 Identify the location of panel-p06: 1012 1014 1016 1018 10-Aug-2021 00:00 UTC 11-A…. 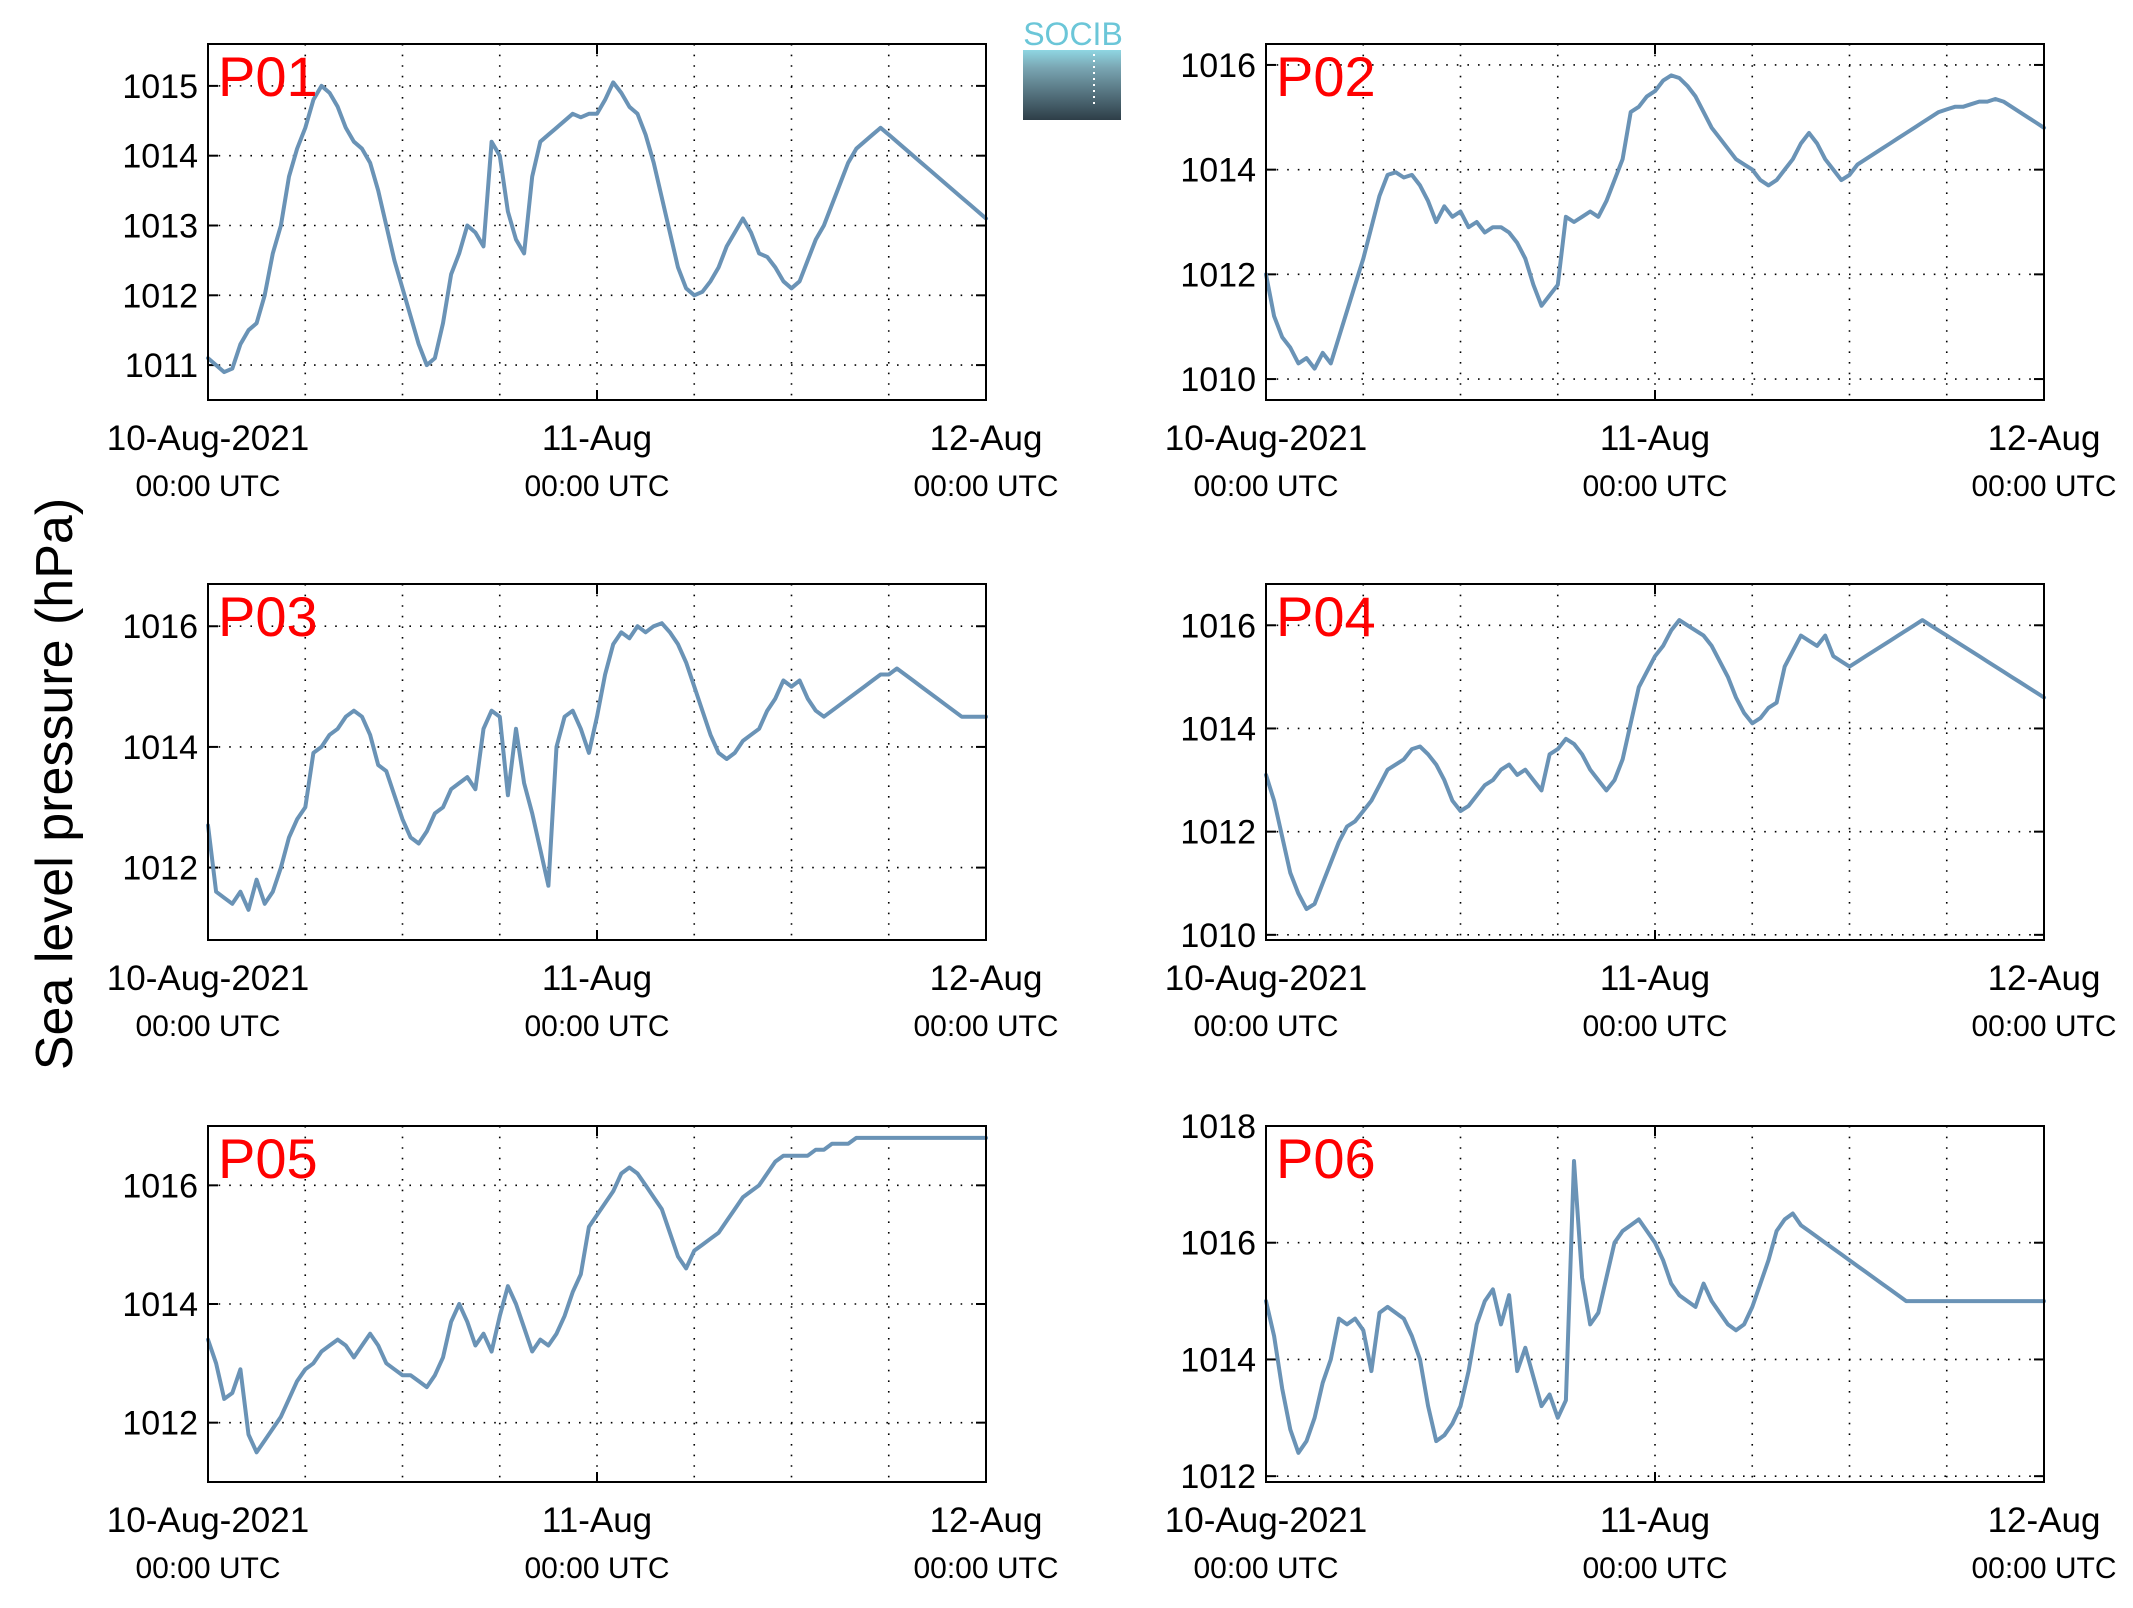
(1641, 1346).